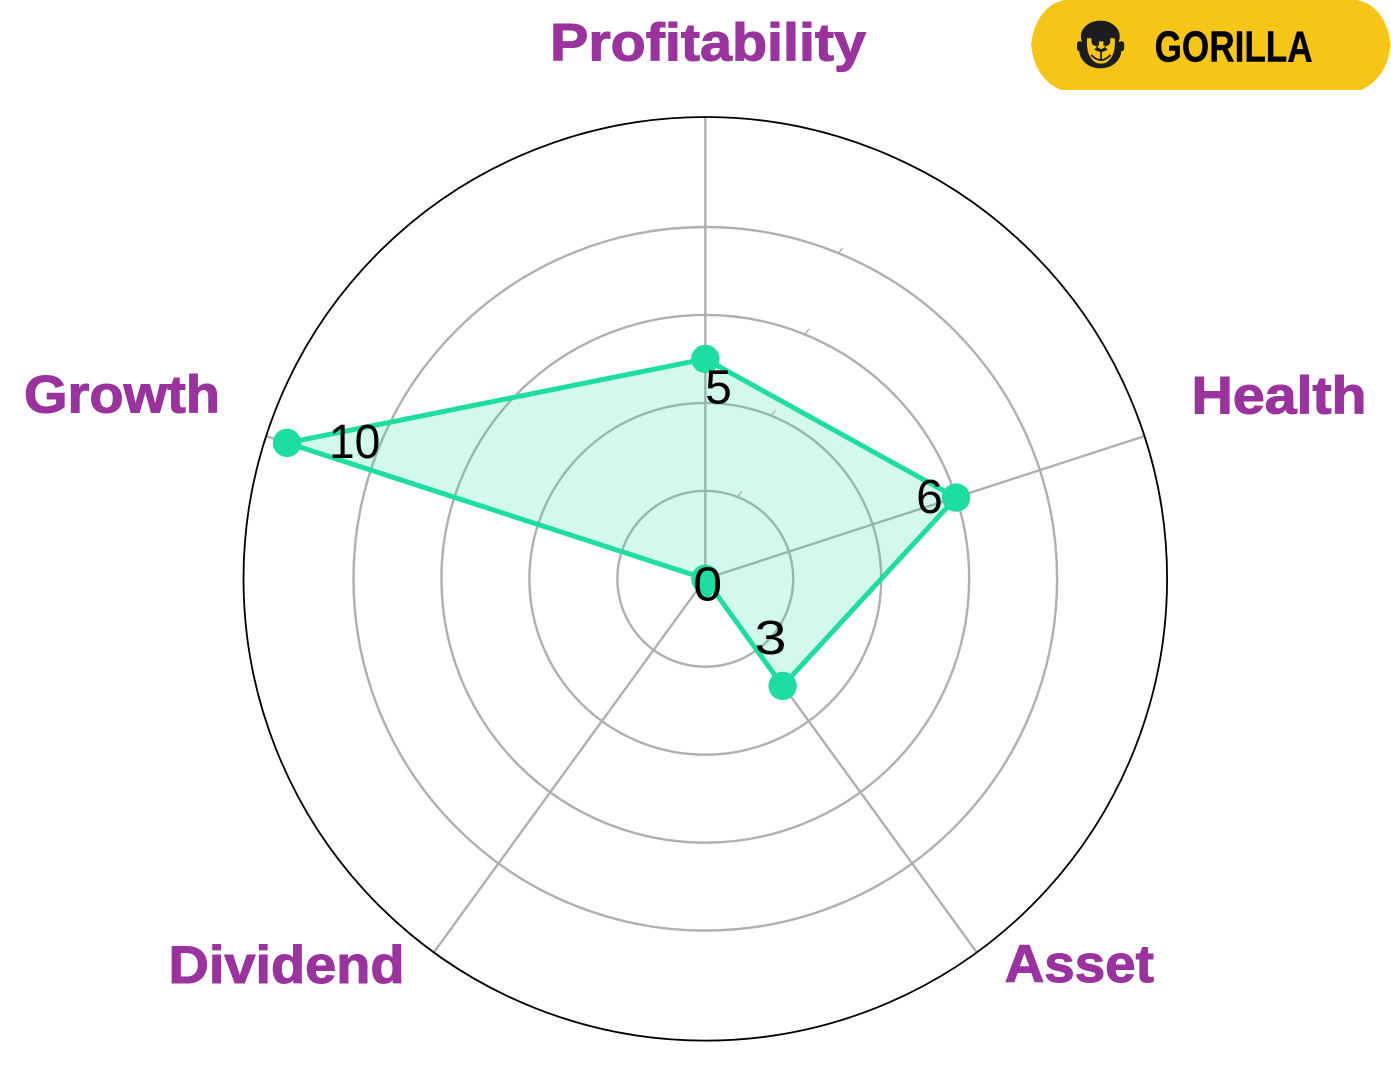 The width and height of the screenshot is (1391, 1065). Describe the element at coordinates (707, 584) in the screenshot. I see `svg-text: 0` at that location.